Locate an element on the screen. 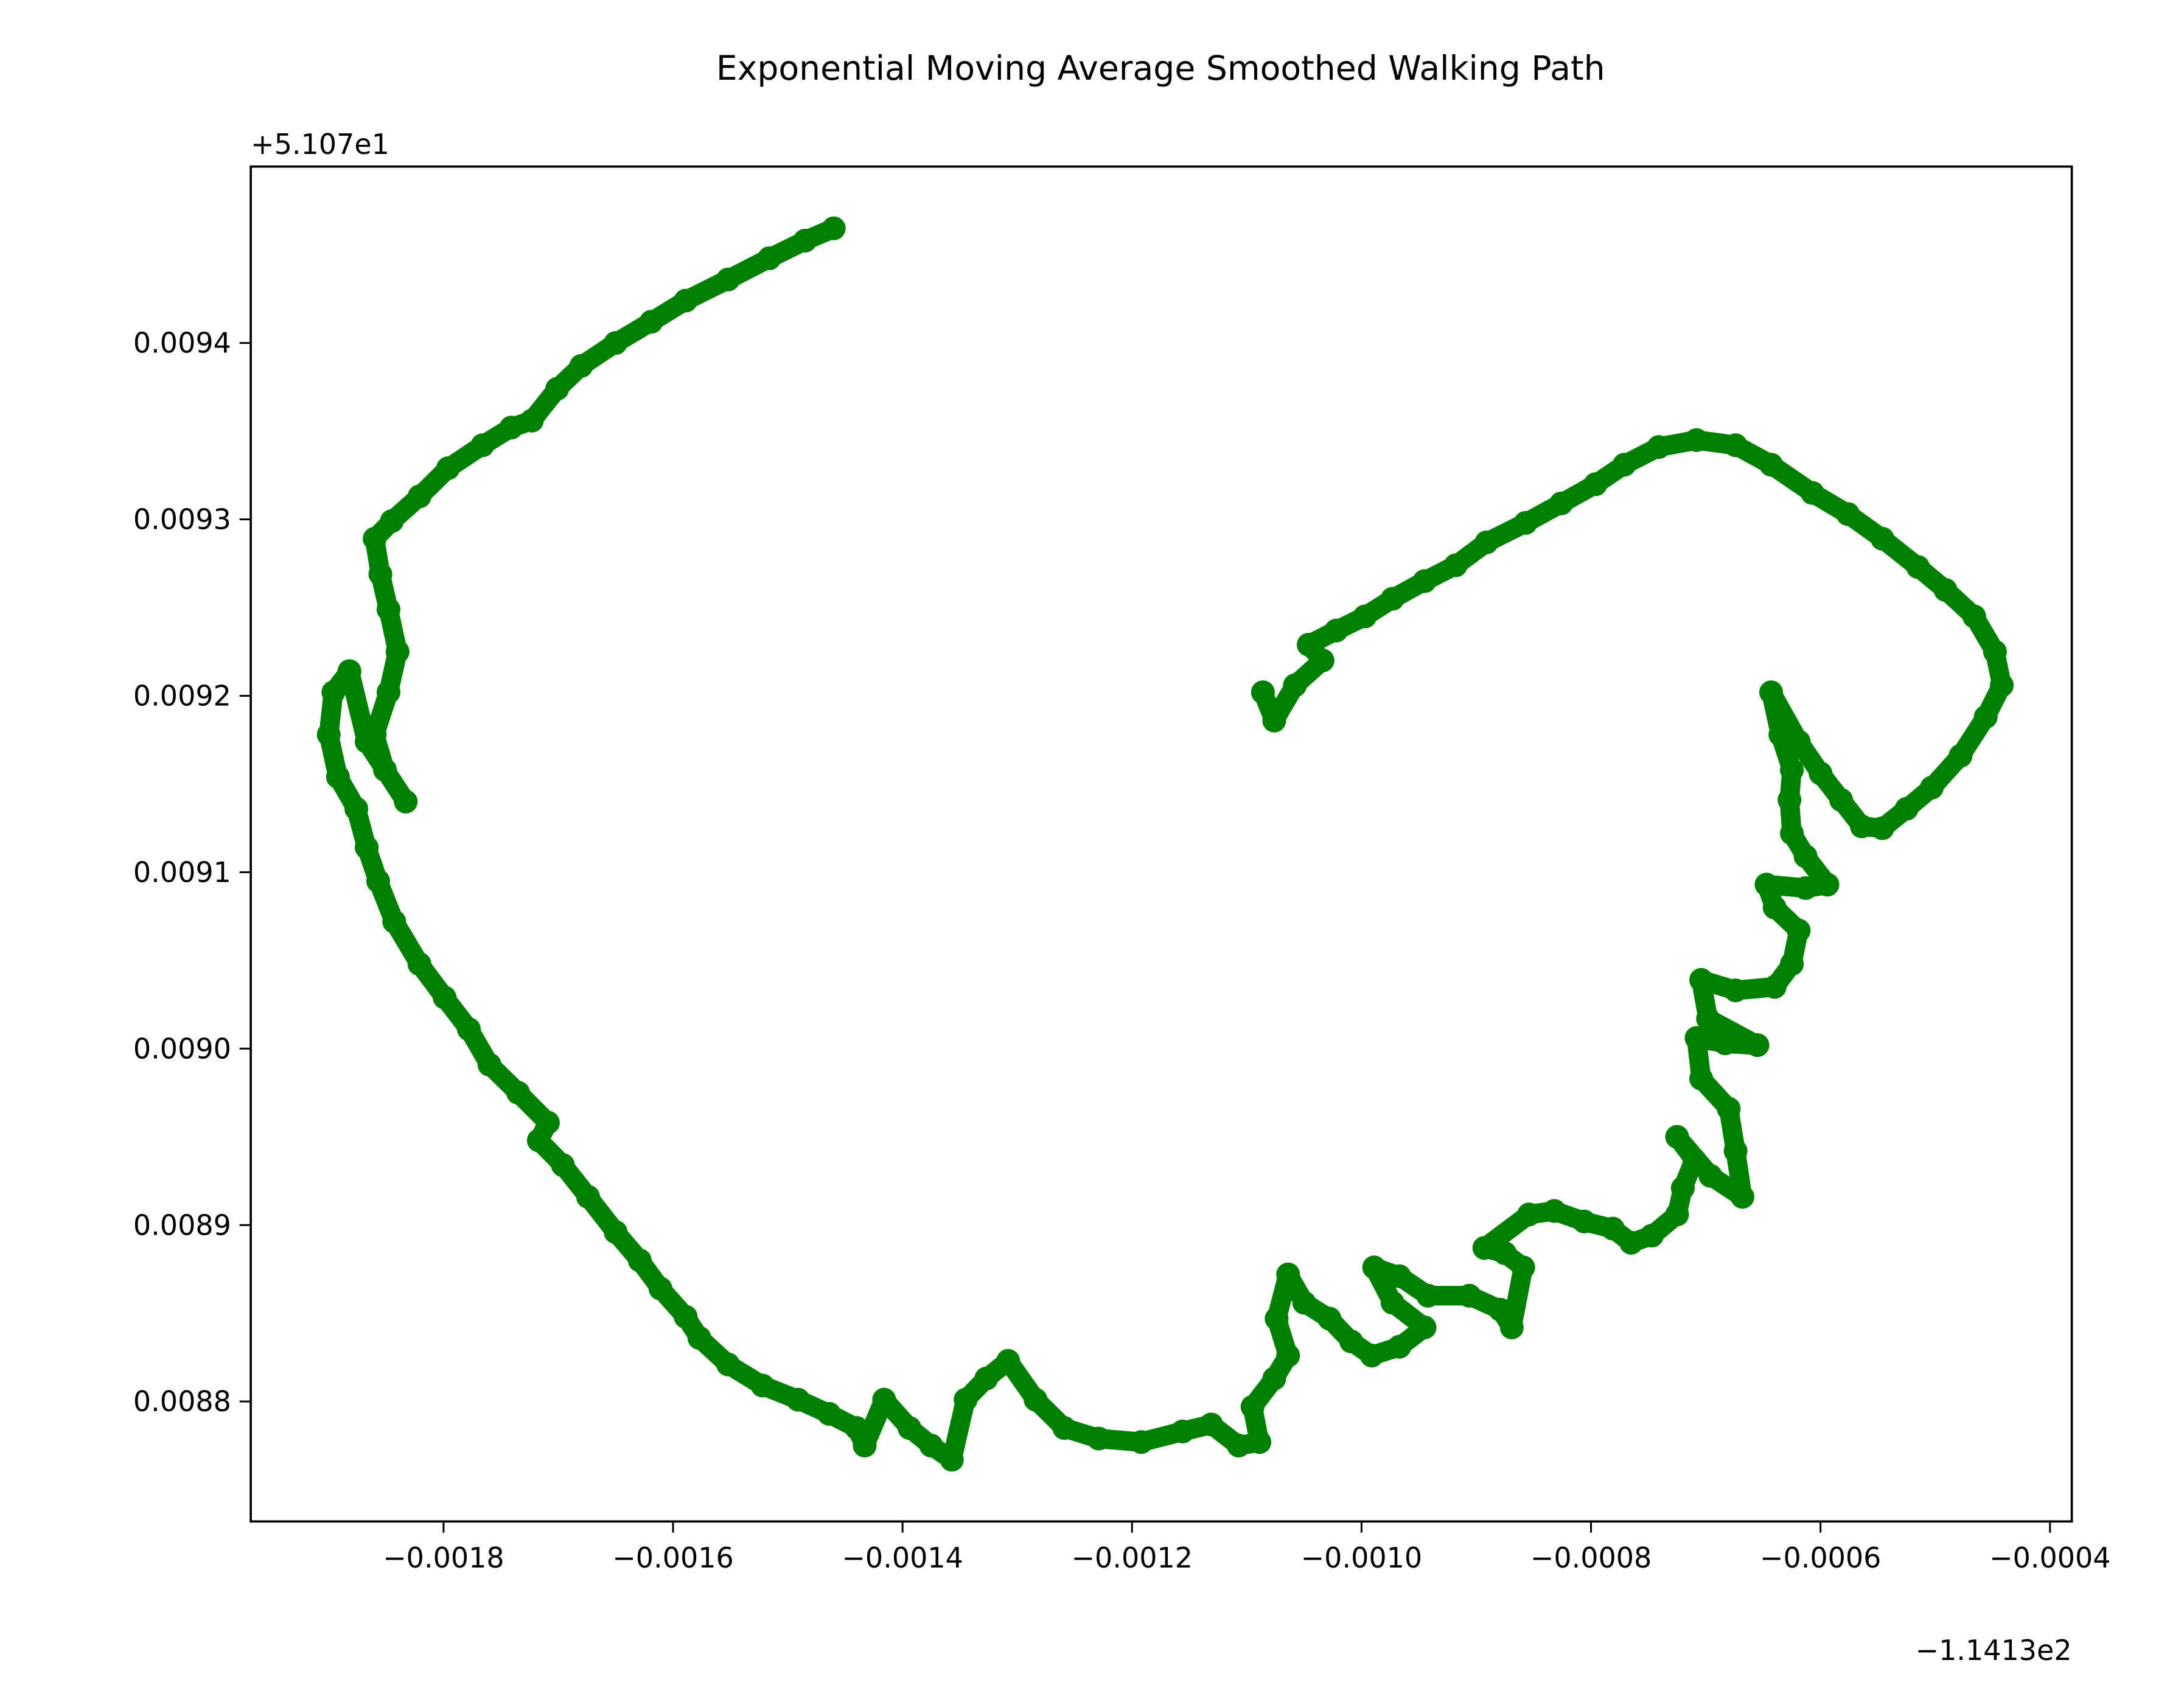 The image size is (2184, 1702). y-tick-label: 0.0094 is located at coordinates (182, 343).